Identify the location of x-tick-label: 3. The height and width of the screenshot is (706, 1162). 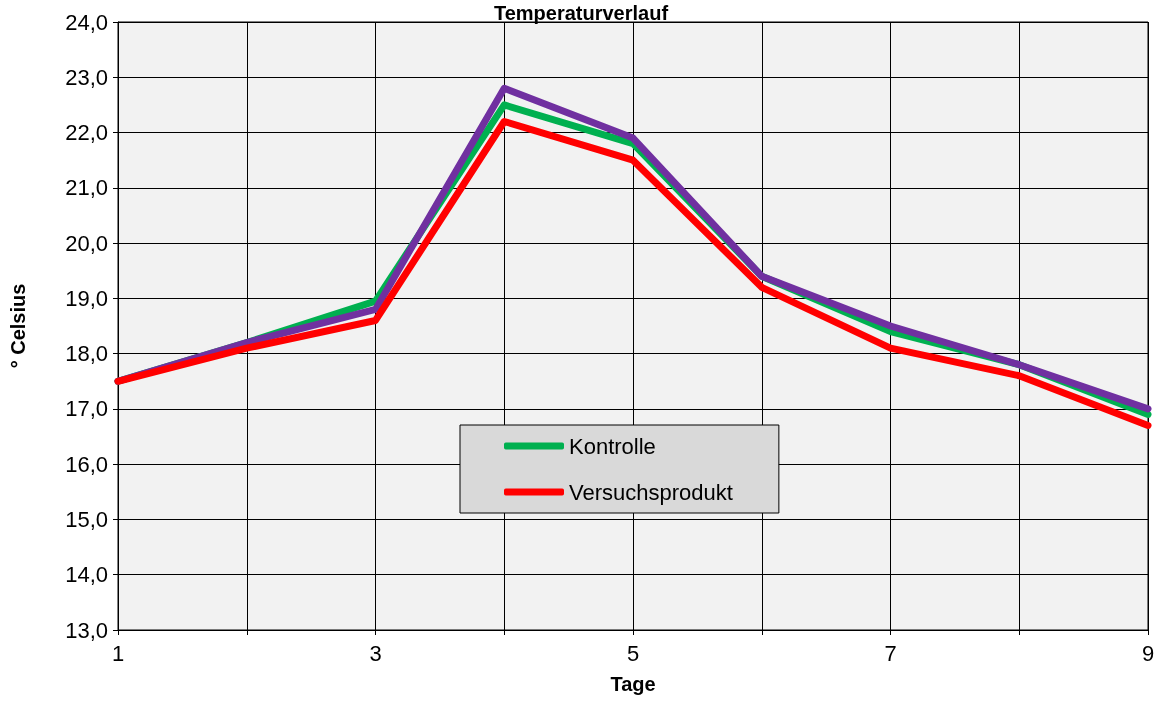
(375, 653).